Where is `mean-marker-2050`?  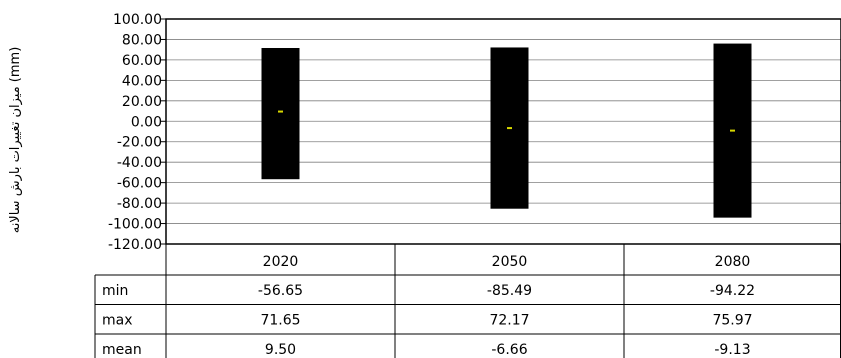 mean-marker-2050 is located at coordinates (509, 128).